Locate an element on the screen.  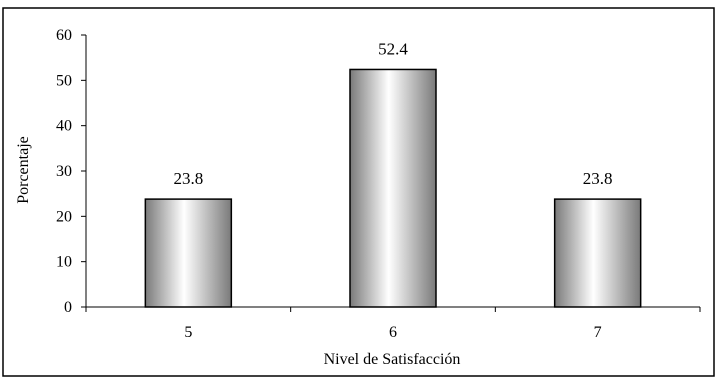
y-tick-label: 40 is located at coordinates (64, 126).